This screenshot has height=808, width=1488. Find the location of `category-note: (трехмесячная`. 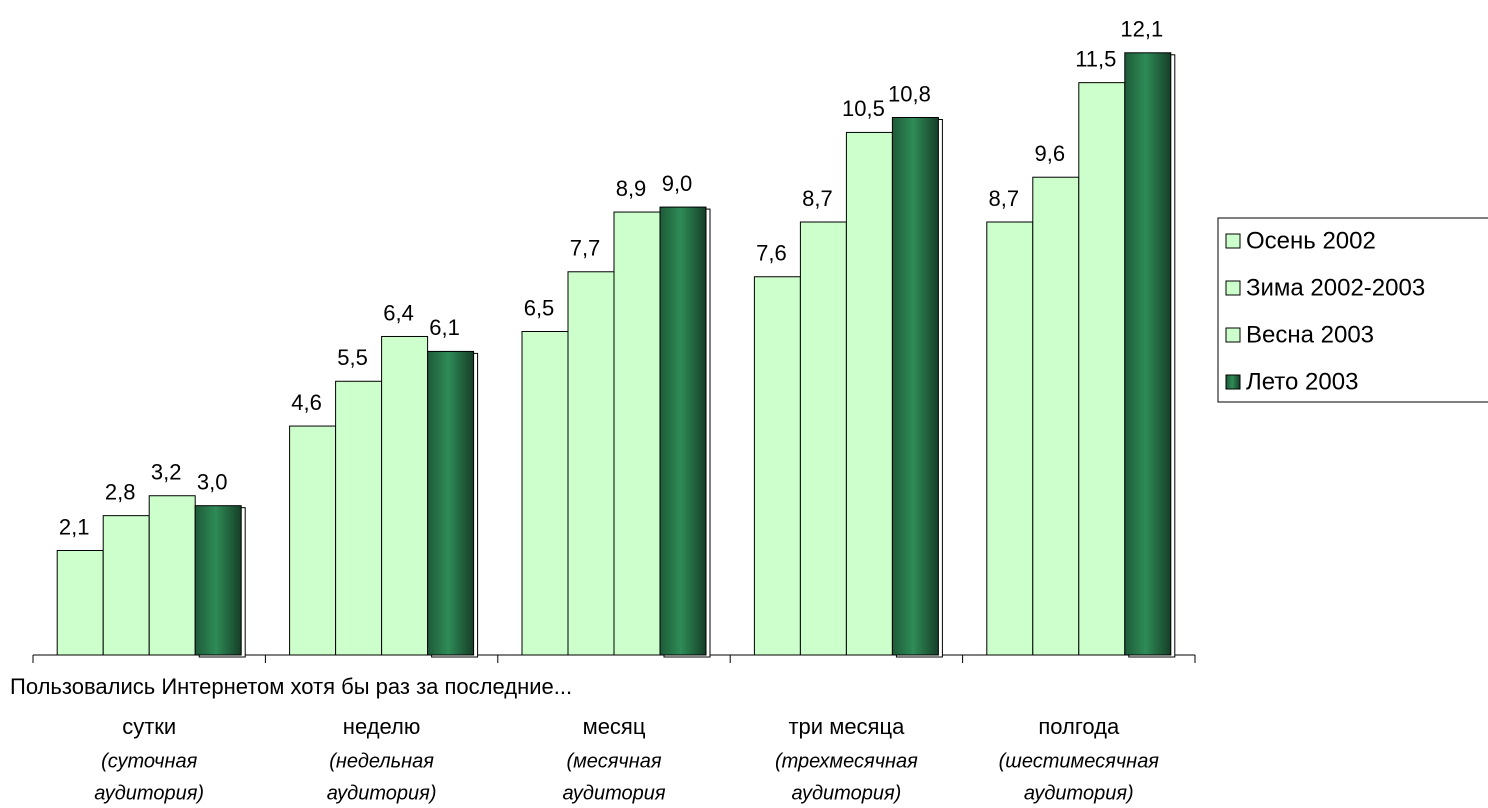

category-note: (трехмесячная is located at coordinates (846, 761).